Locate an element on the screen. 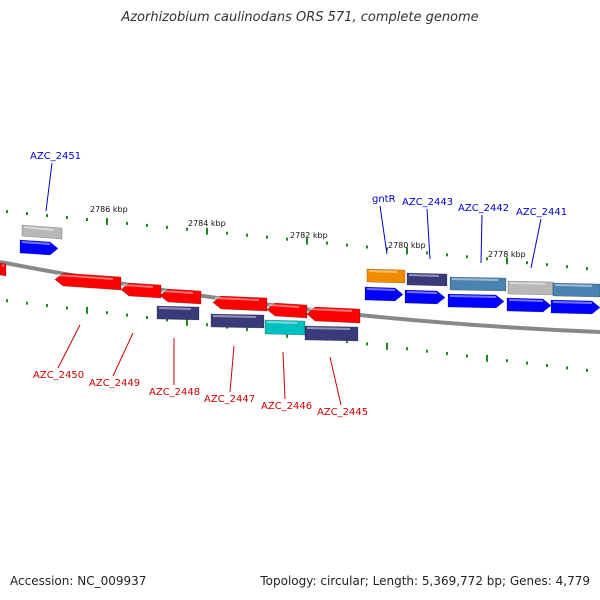 The image size is (600, 600). gene-AZC_2443-blue-highlight is located at coordinates (422, 292).